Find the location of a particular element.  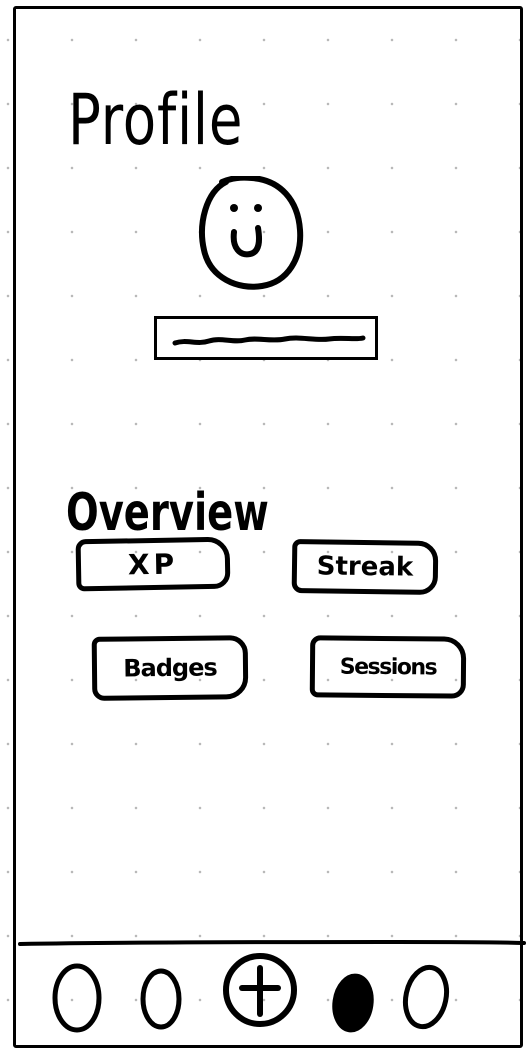

sessions-card: Sessions is located at coordinates (388, 667).